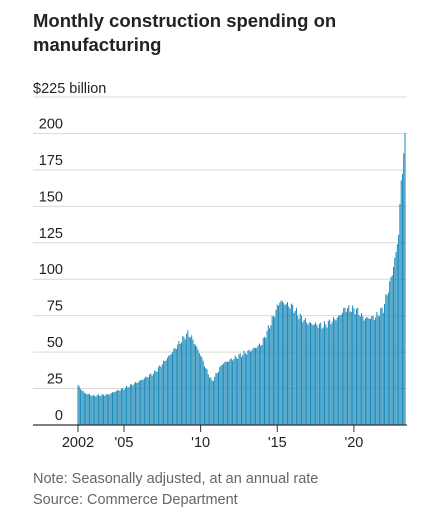  I want to click on y-axis-tick-labels: 200 175 150 125 100 75 50 25 0, so click(51, 270).